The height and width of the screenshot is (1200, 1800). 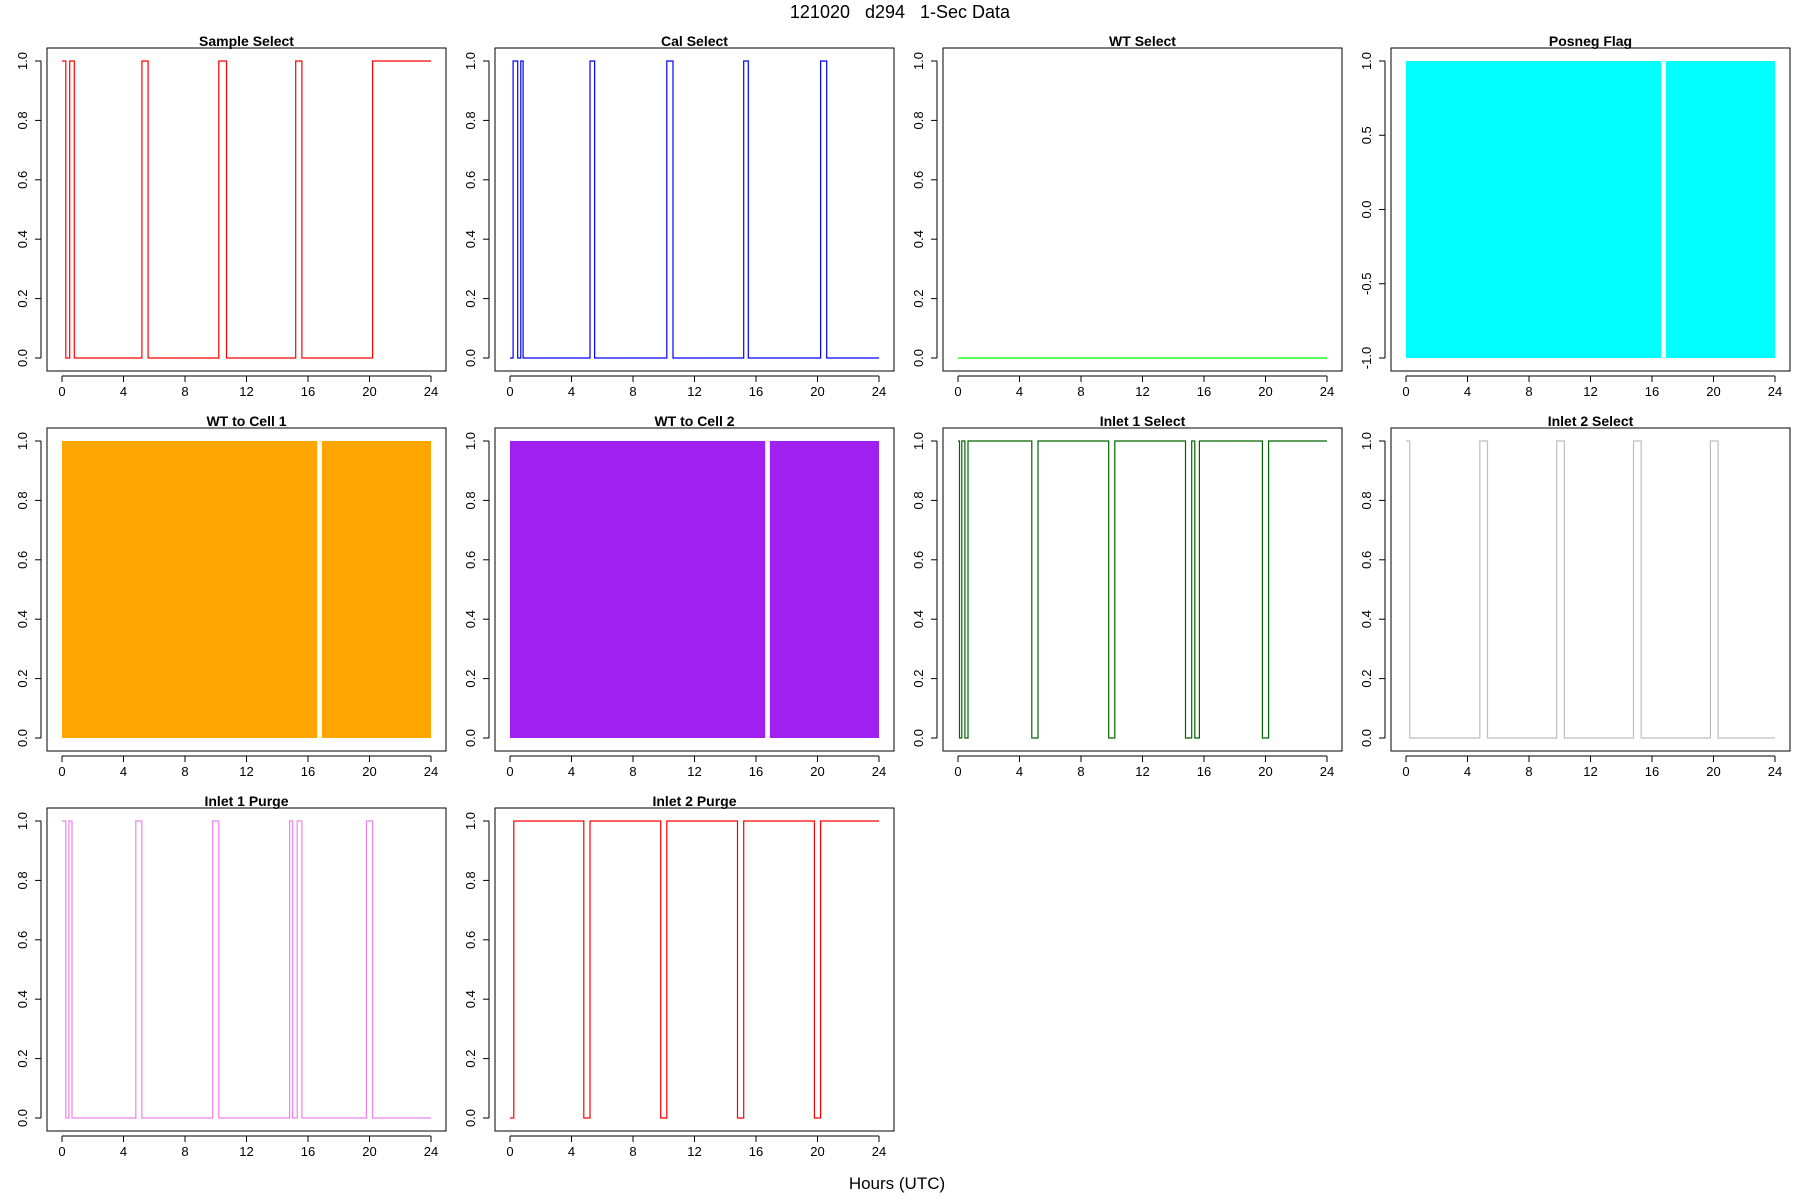 I want to click on x-axis-title: Hours (UTC), so click(x=897, y=1183).